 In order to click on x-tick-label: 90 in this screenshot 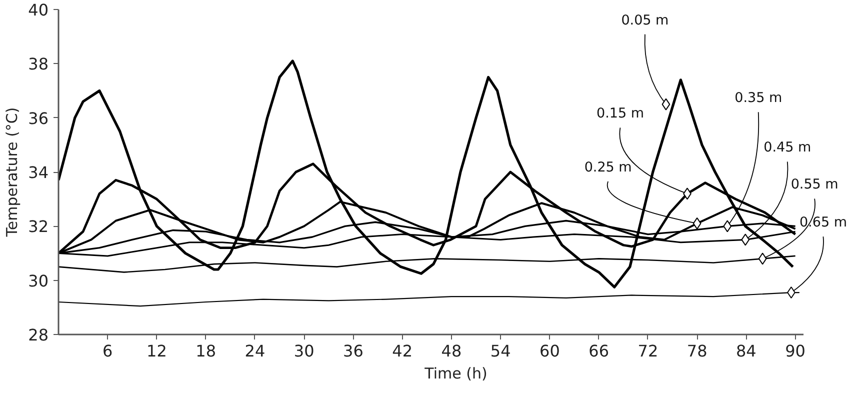, I will do `click(795, 351)`.